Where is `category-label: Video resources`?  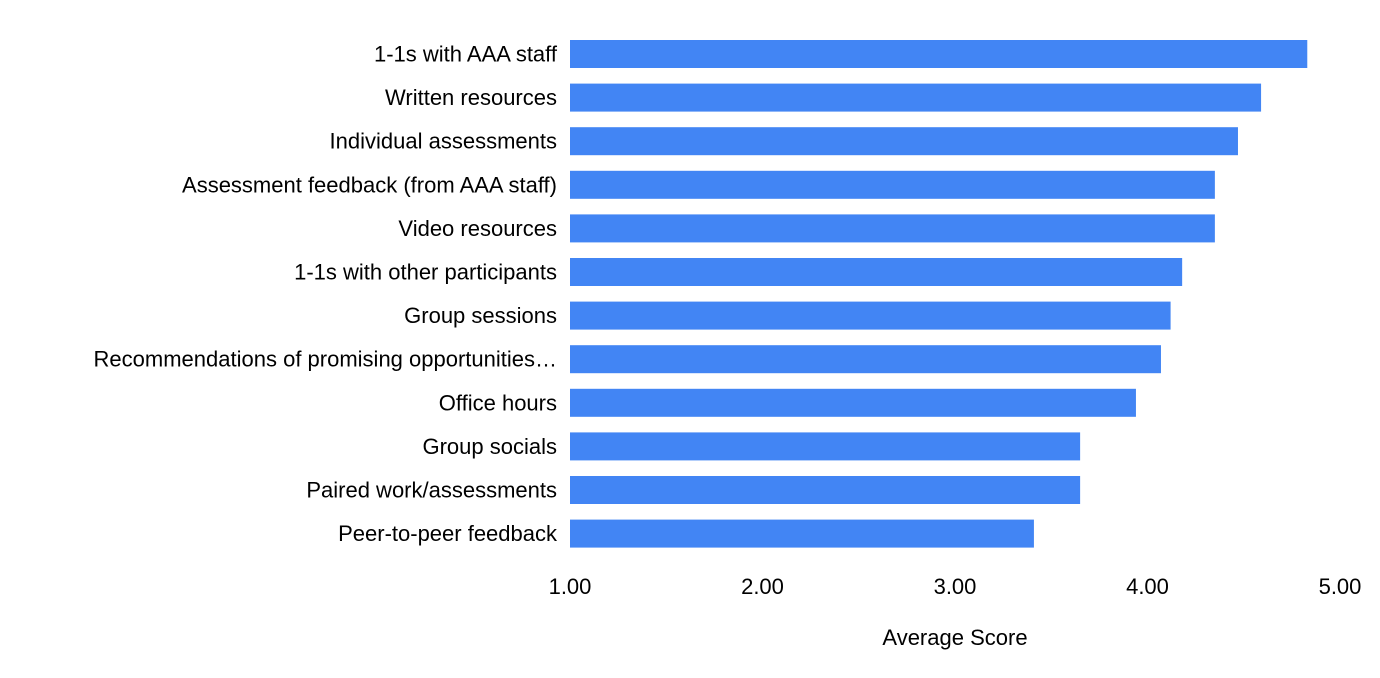
category-label: Video resources is located at coordinates (477, 228).